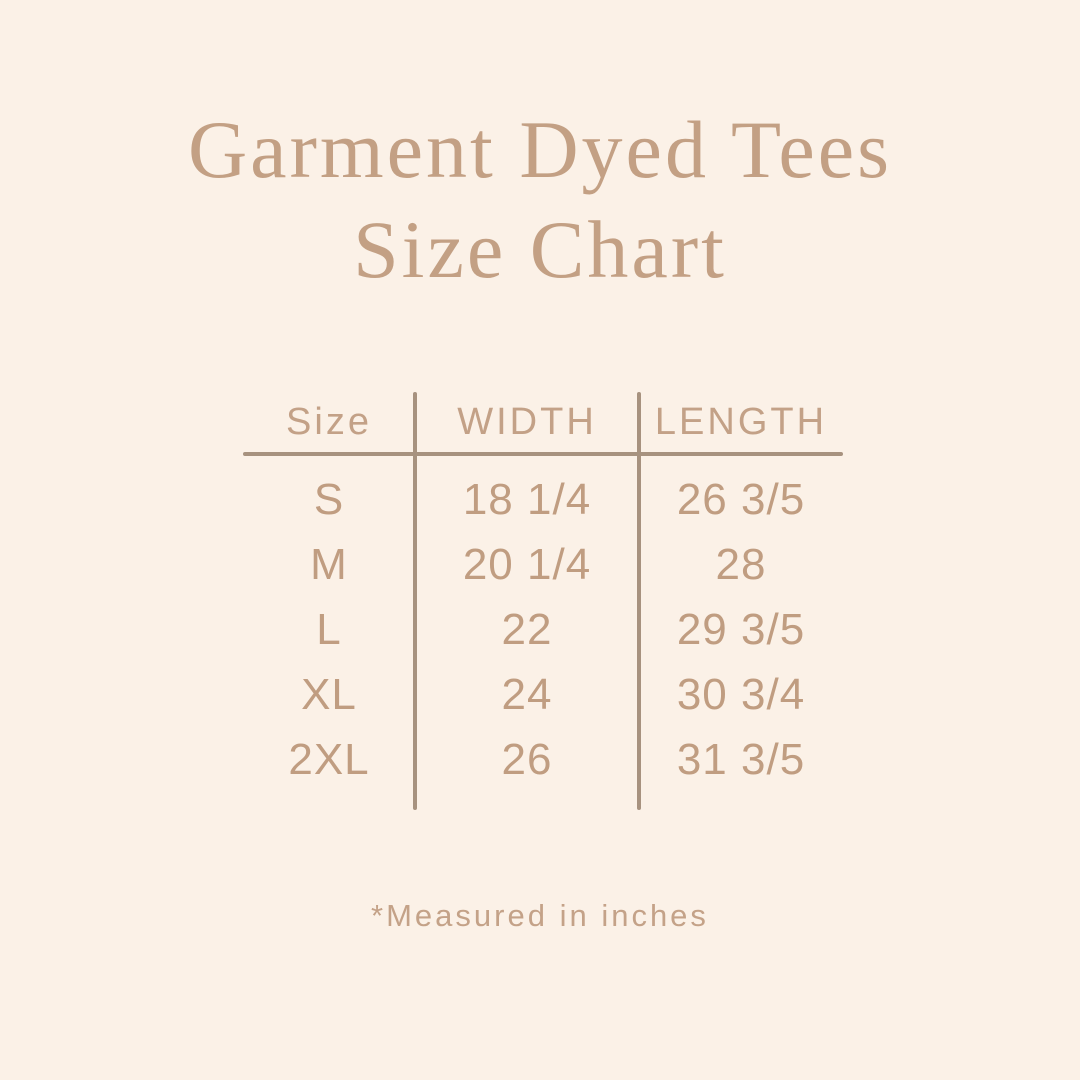 This screenshot has width=1080, height=1080. Describe the element at coordinates (527, 564) in the screenshot. I see `table-cell-width-m: 20 1/4` at that location.